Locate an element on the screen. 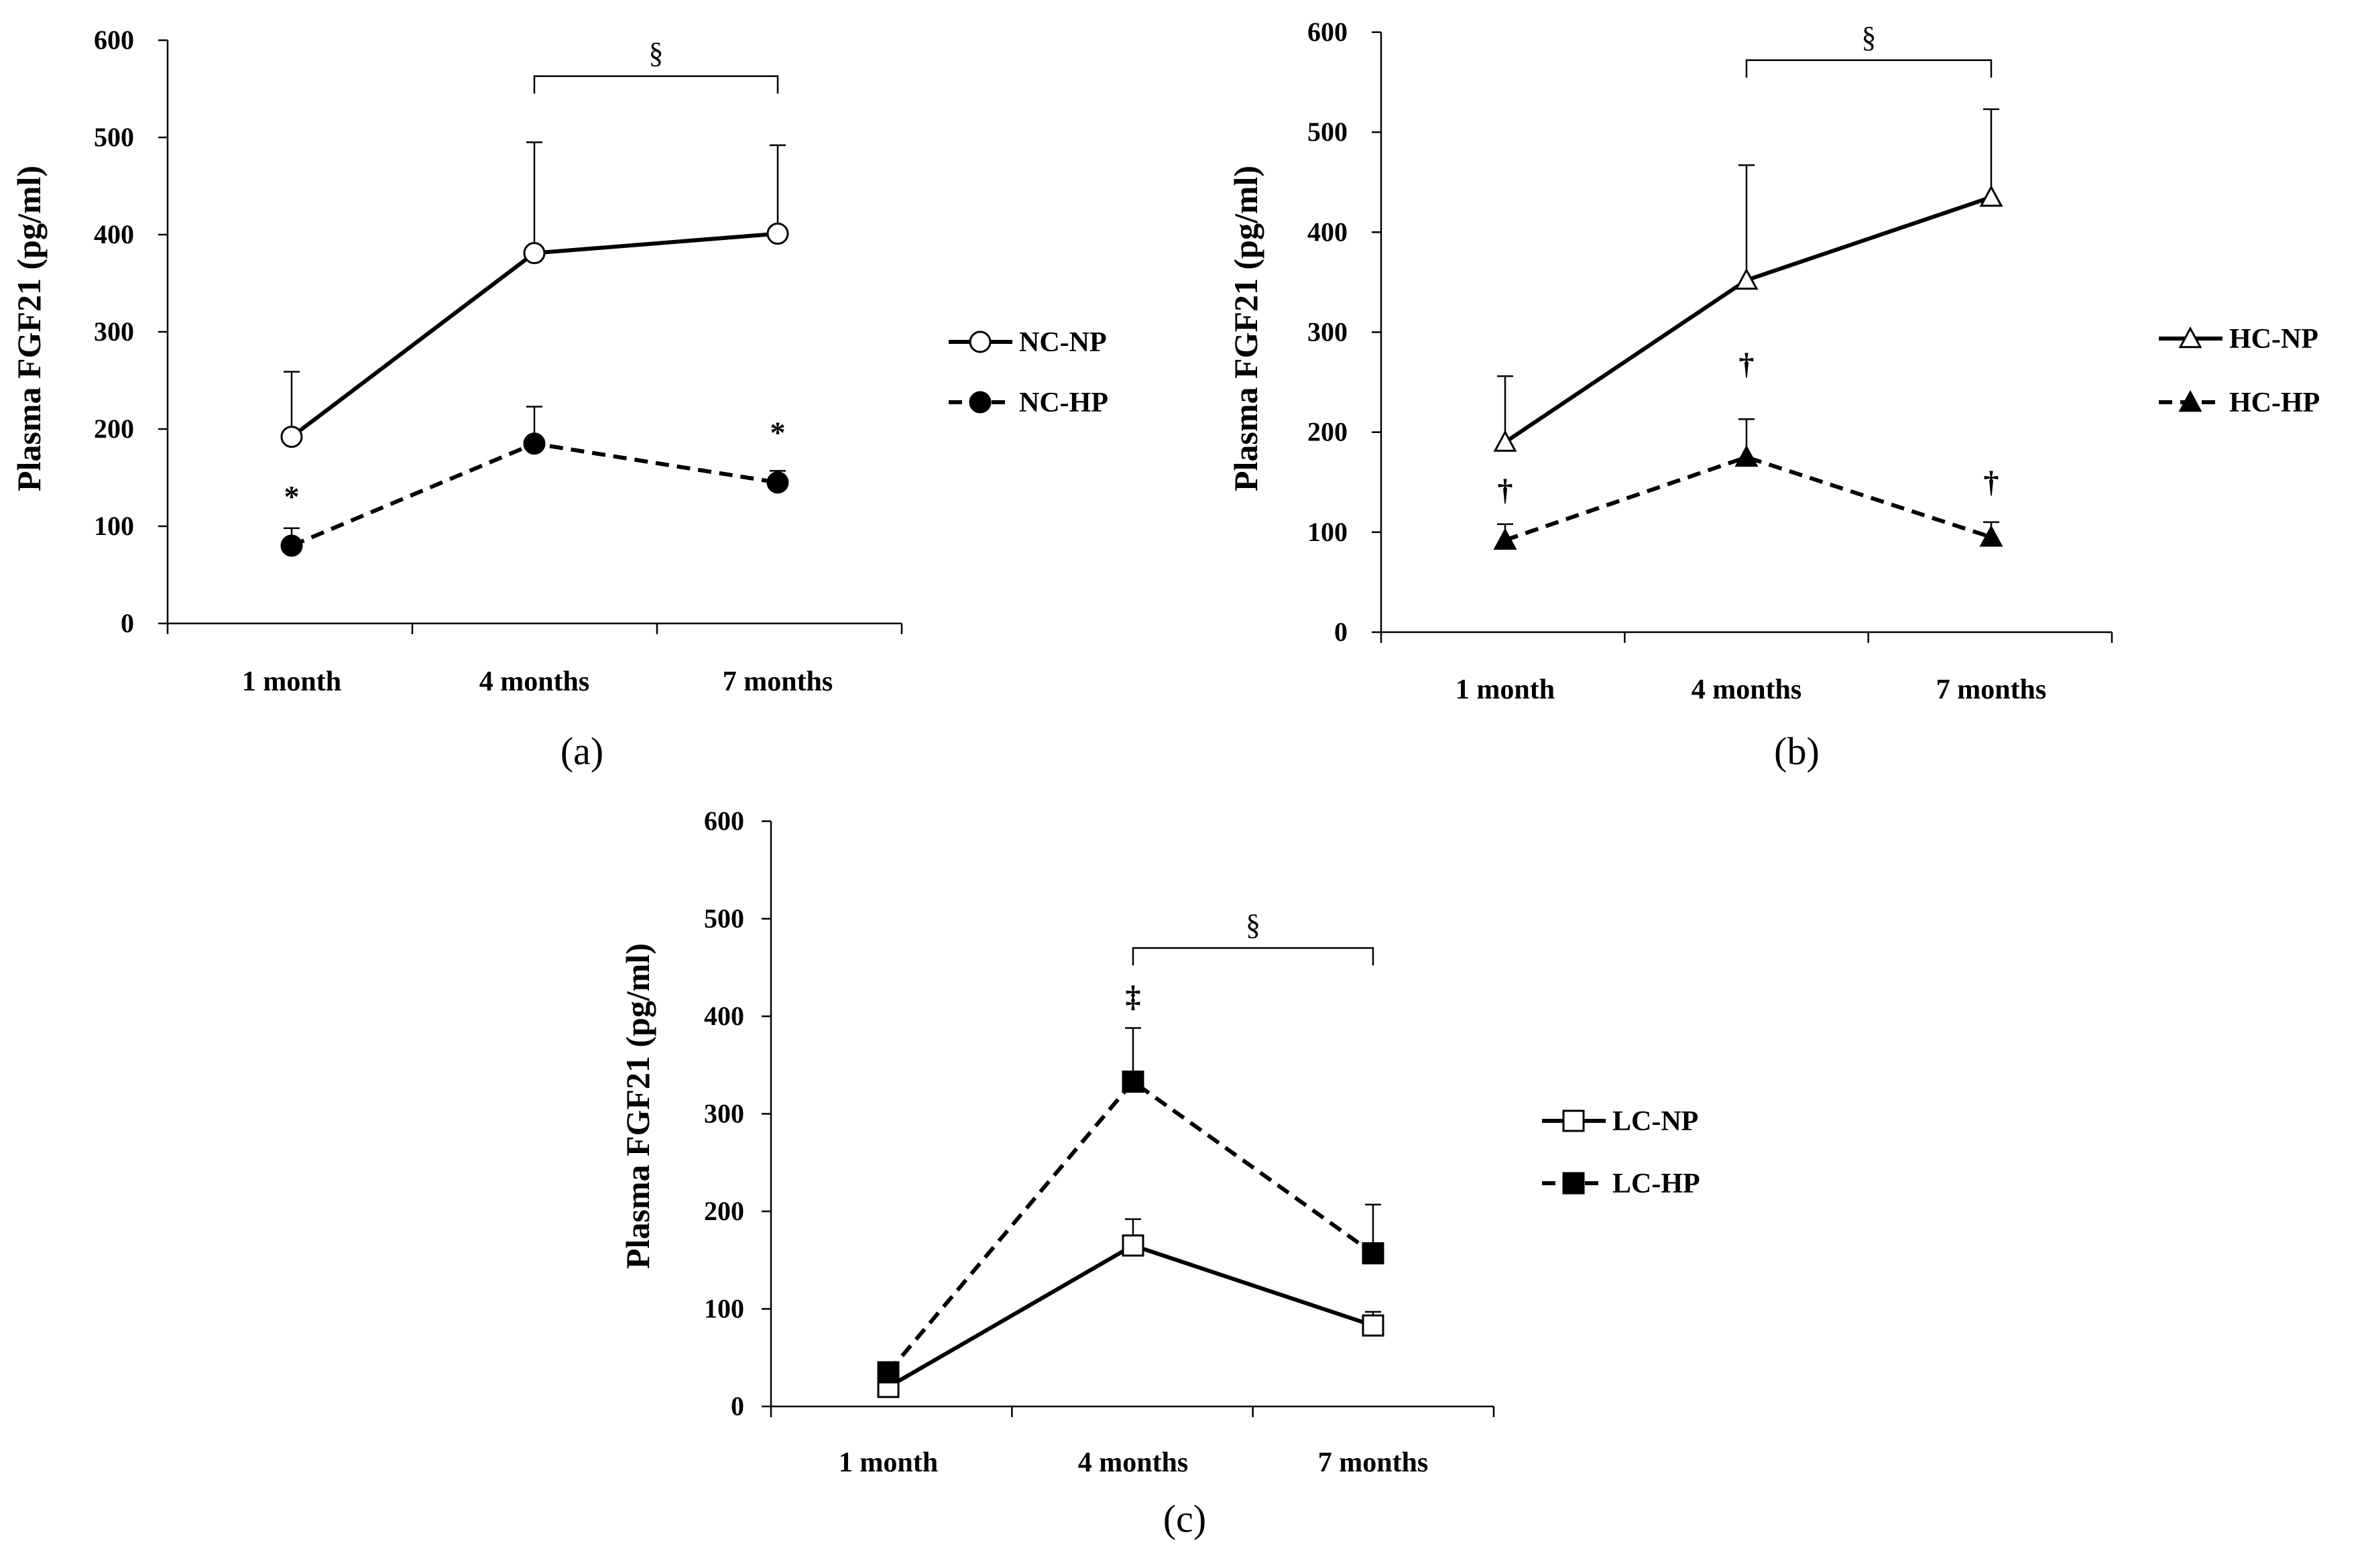 This screenshot has height=1568, width=2370. significance-marker: ‡ is located at coordinates (1133, 996).